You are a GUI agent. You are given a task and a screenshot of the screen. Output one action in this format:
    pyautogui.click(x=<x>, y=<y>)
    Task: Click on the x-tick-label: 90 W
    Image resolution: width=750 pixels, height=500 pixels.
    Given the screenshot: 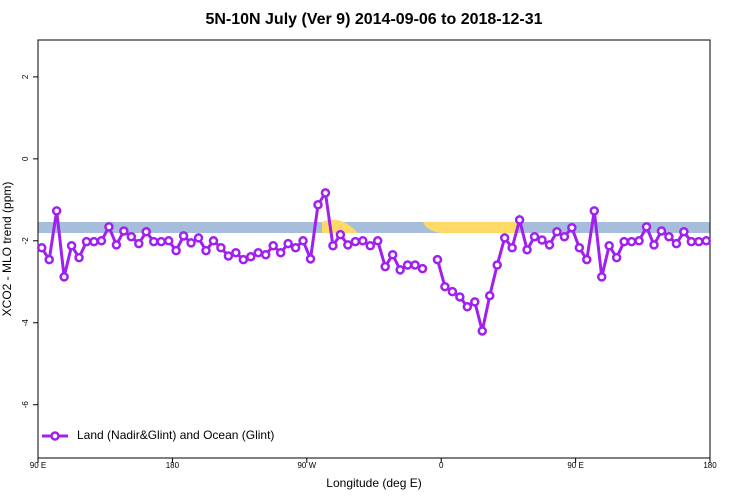 What is the action you would take?
    pyautogui.click(x=306, y=465)
    